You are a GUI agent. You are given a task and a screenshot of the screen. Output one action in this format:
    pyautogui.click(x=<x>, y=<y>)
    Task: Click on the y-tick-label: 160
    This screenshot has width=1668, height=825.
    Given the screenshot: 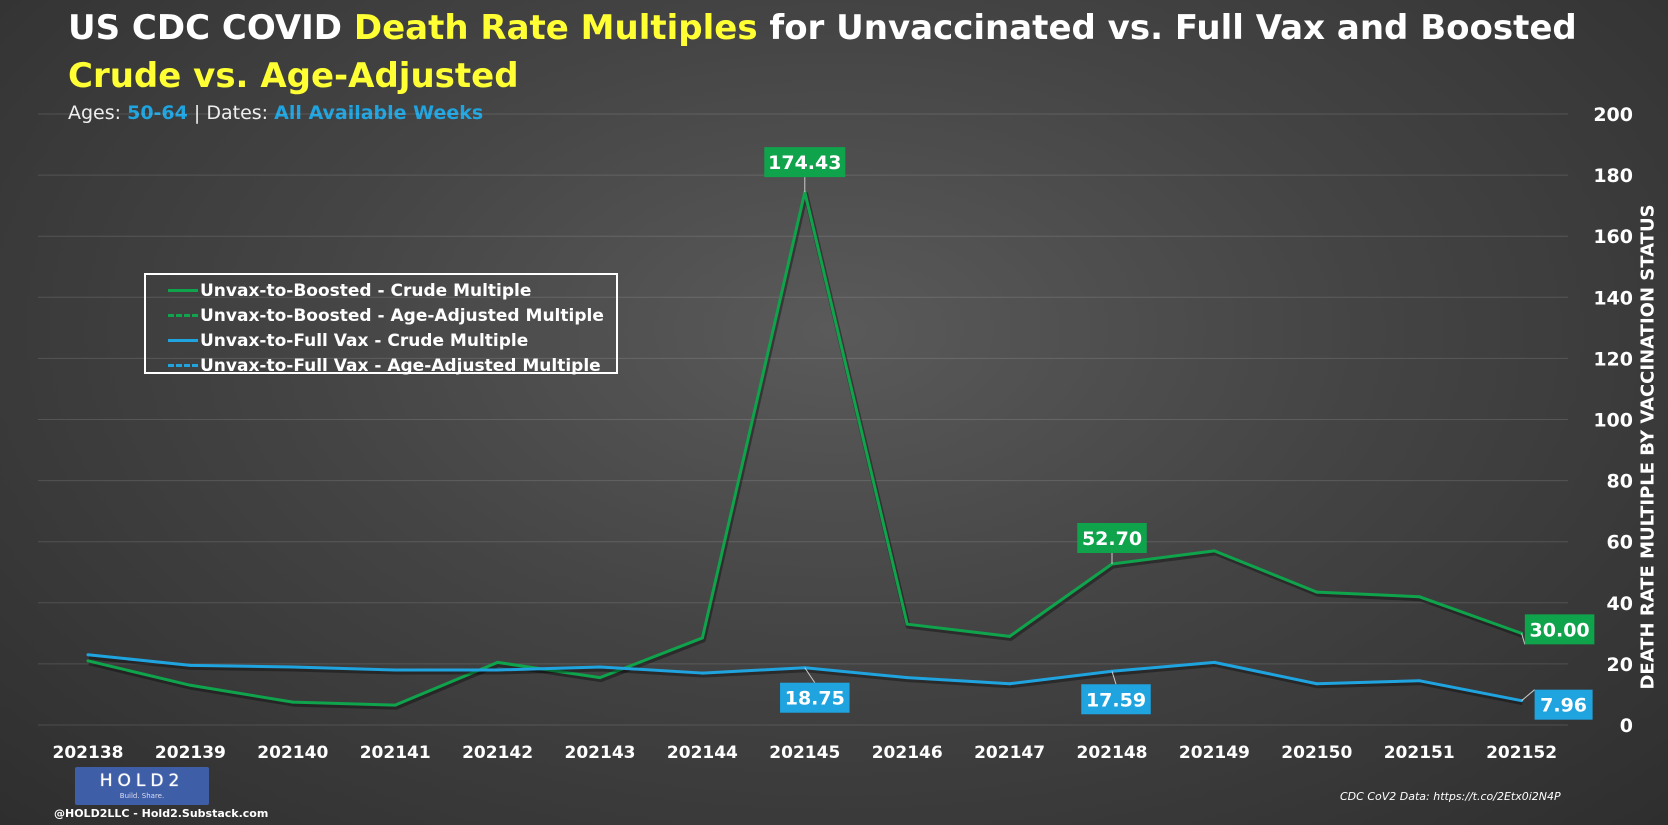 What is the action you would take?
    pyautogui.click(x=1613, y=237)
    